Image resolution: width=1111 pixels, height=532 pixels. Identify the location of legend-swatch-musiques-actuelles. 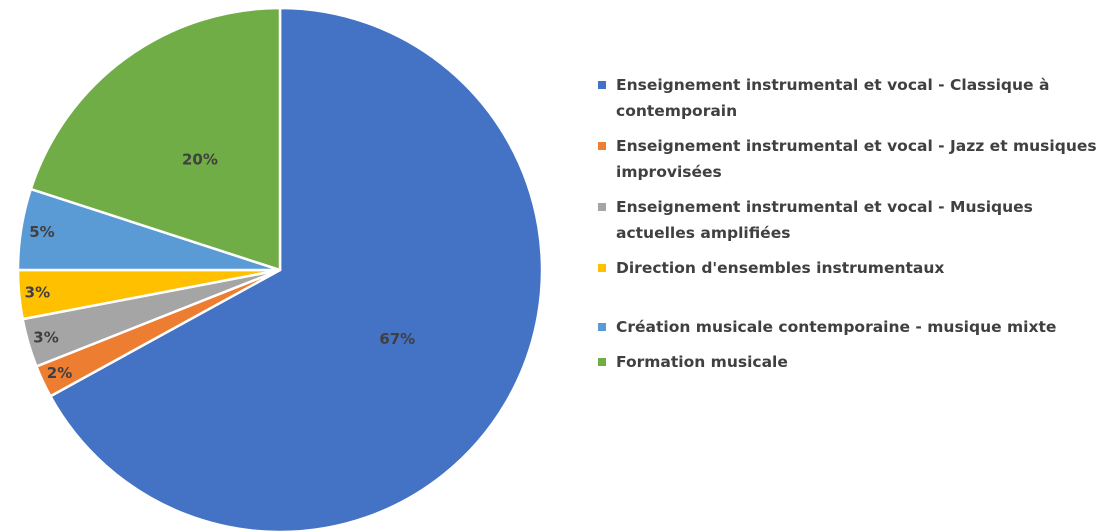
(602, 207).